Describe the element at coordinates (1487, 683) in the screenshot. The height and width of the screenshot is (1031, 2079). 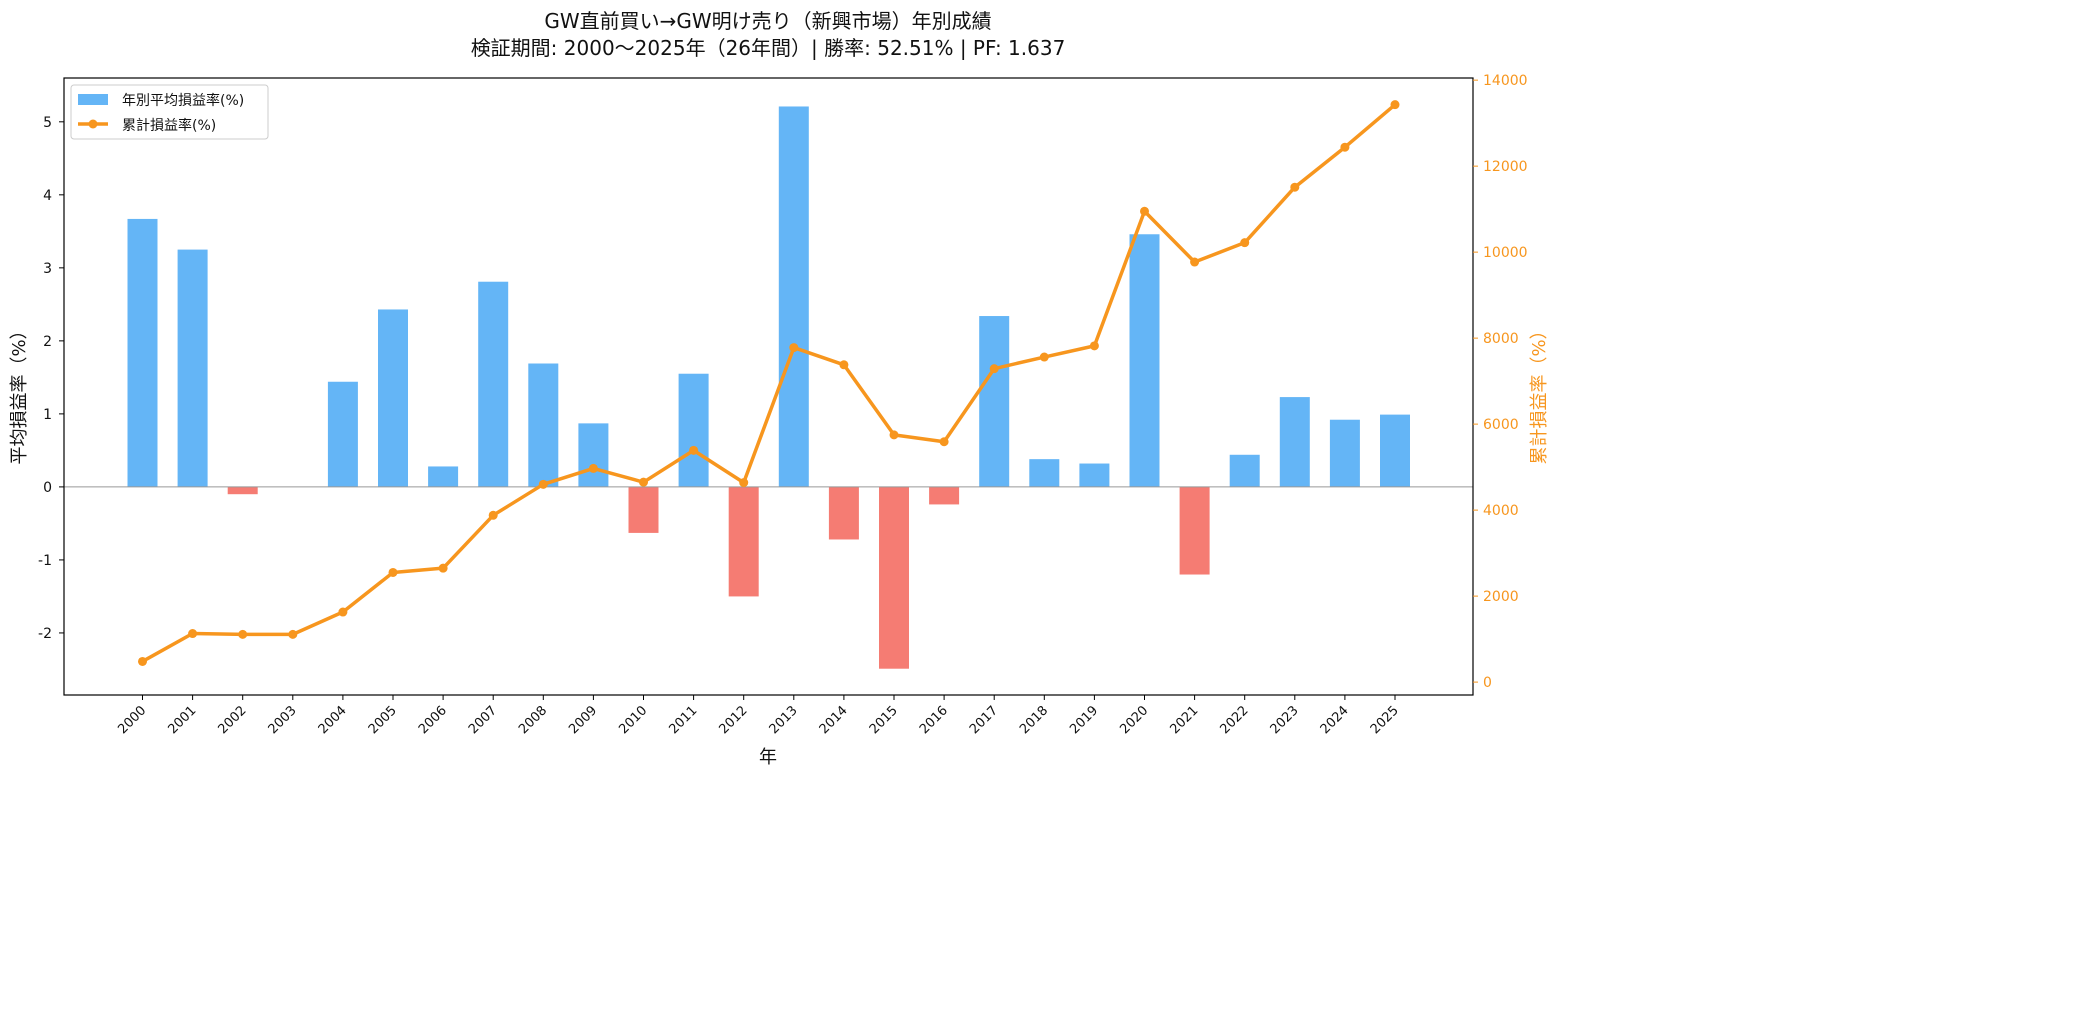
I see `right-tick-label: 0` at that location.